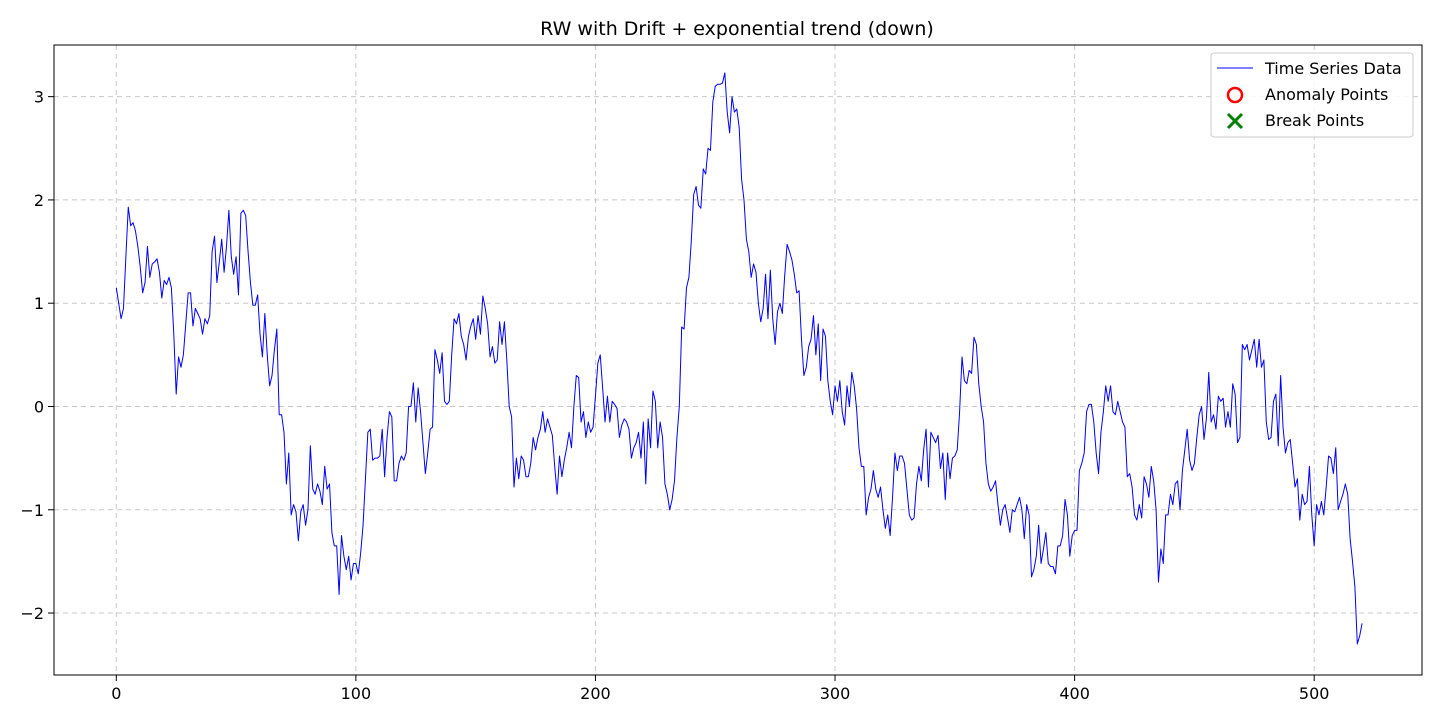 The image size is (1440, 720). Describe the element at coordinates (1235, 121) in the screenshot. I see `legend-break-marker` at that location.